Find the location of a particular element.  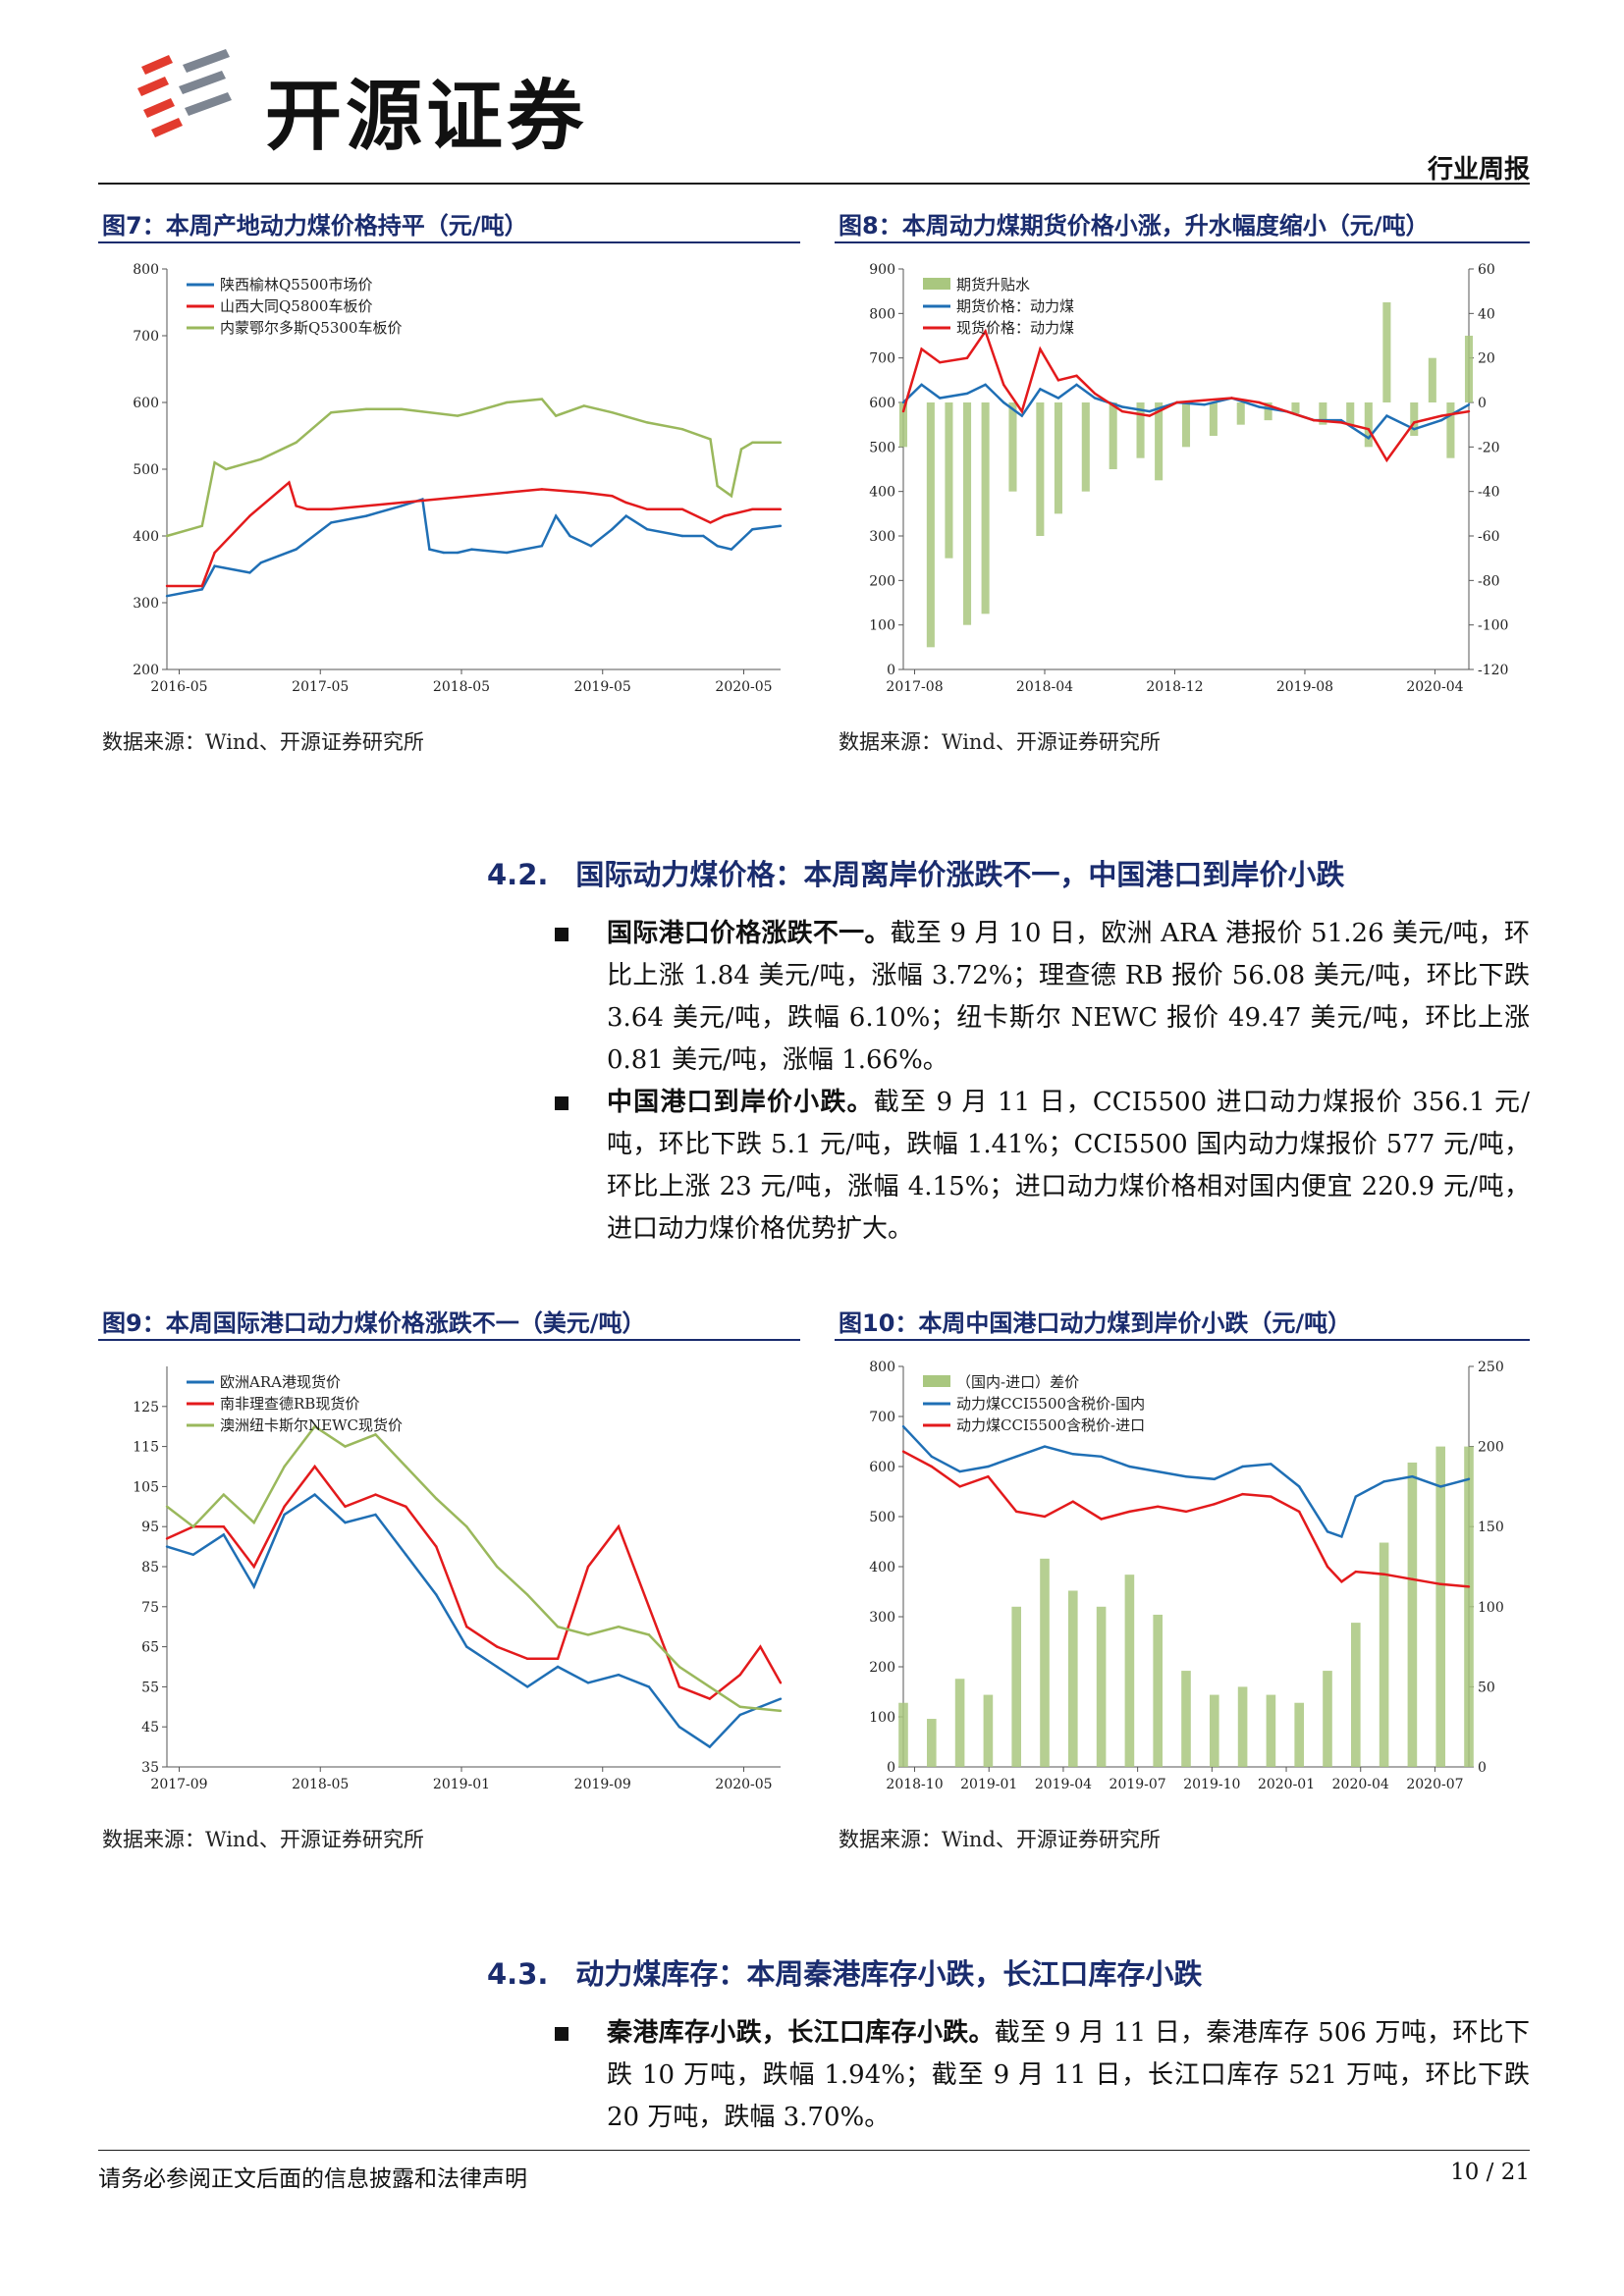

y2-tick-label: -20 is located at coordinates (1489, 447).